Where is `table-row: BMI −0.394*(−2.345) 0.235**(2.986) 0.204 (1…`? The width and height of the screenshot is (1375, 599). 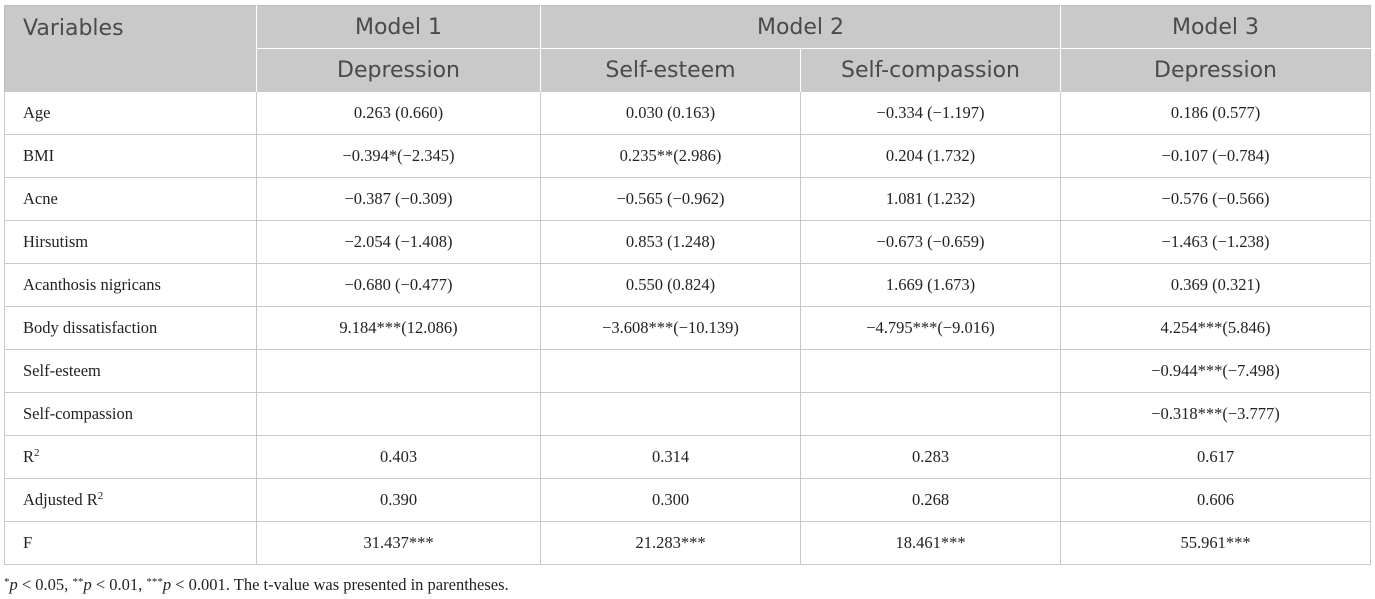
table-row: BMI −0.394*(−2.345) 0.235**(2.986) 0.204 (1… is located at coordinates (688, 156).